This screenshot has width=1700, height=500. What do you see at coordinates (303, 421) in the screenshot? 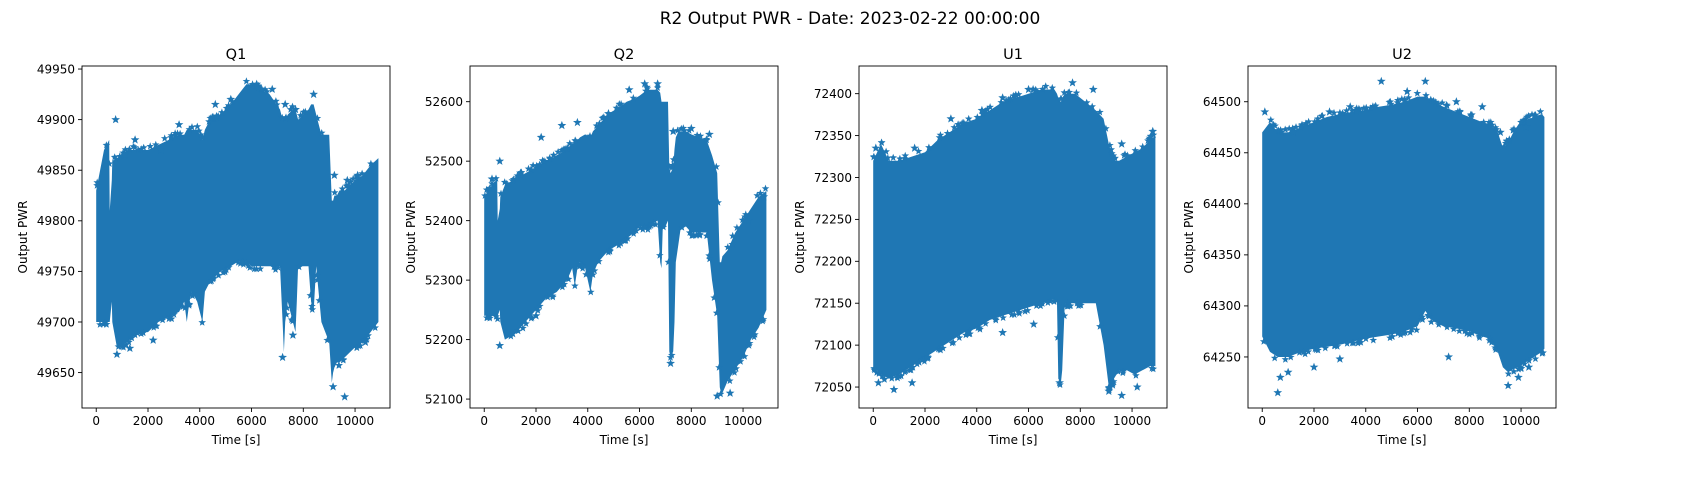
I see `x-tick-label: 8000` at bounding box center [303, 421].